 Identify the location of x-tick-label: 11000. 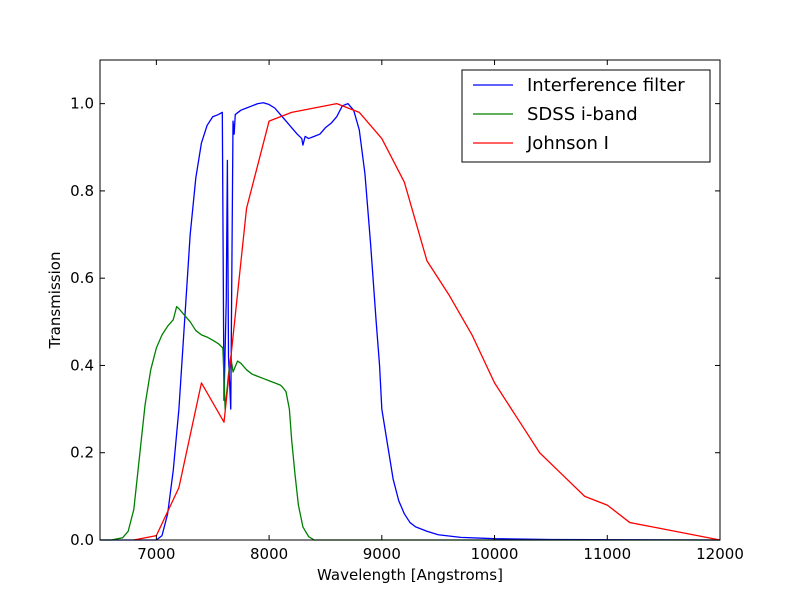
(607, 554).